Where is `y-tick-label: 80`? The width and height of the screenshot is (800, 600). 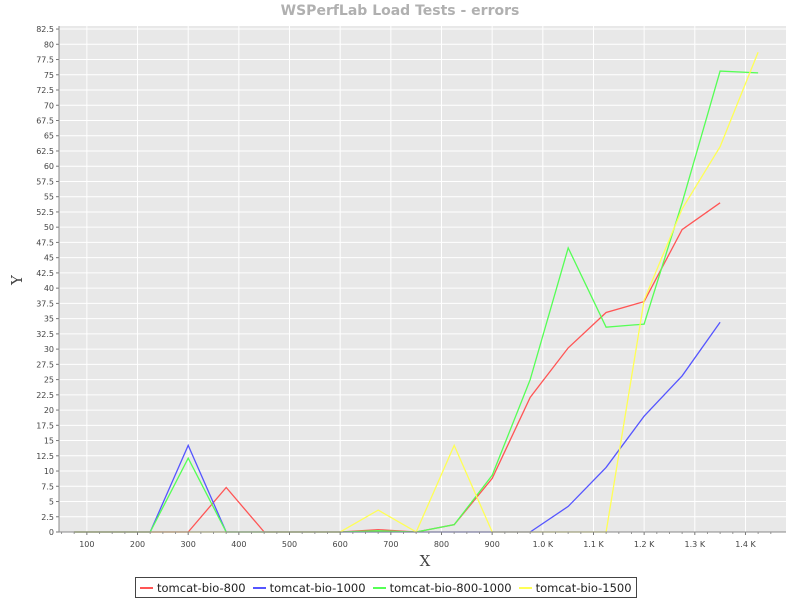
y-tick-label: 80 is located at coordinates (49, 44).